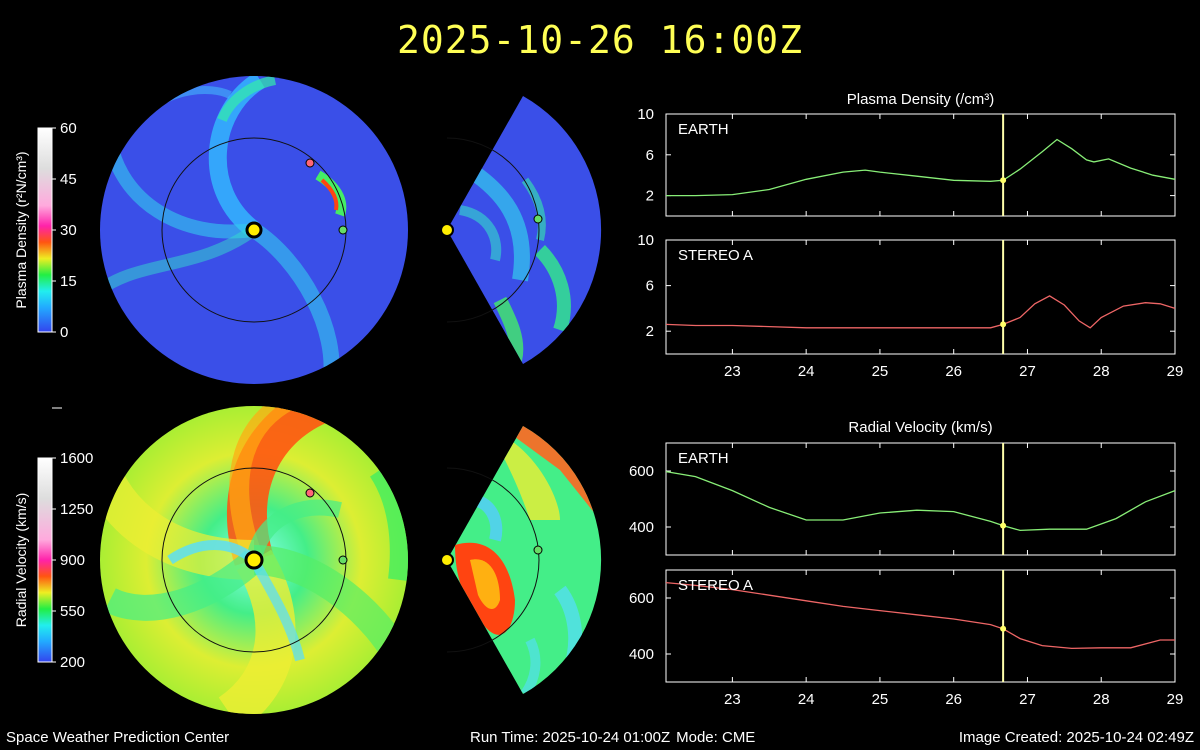 Image resolution: width=1200 pixels, height=750 pixels. I want to click on footer-run-mode: Run Time: 2025-10-24 01:00Z Mode: CME, so click(615, 737).